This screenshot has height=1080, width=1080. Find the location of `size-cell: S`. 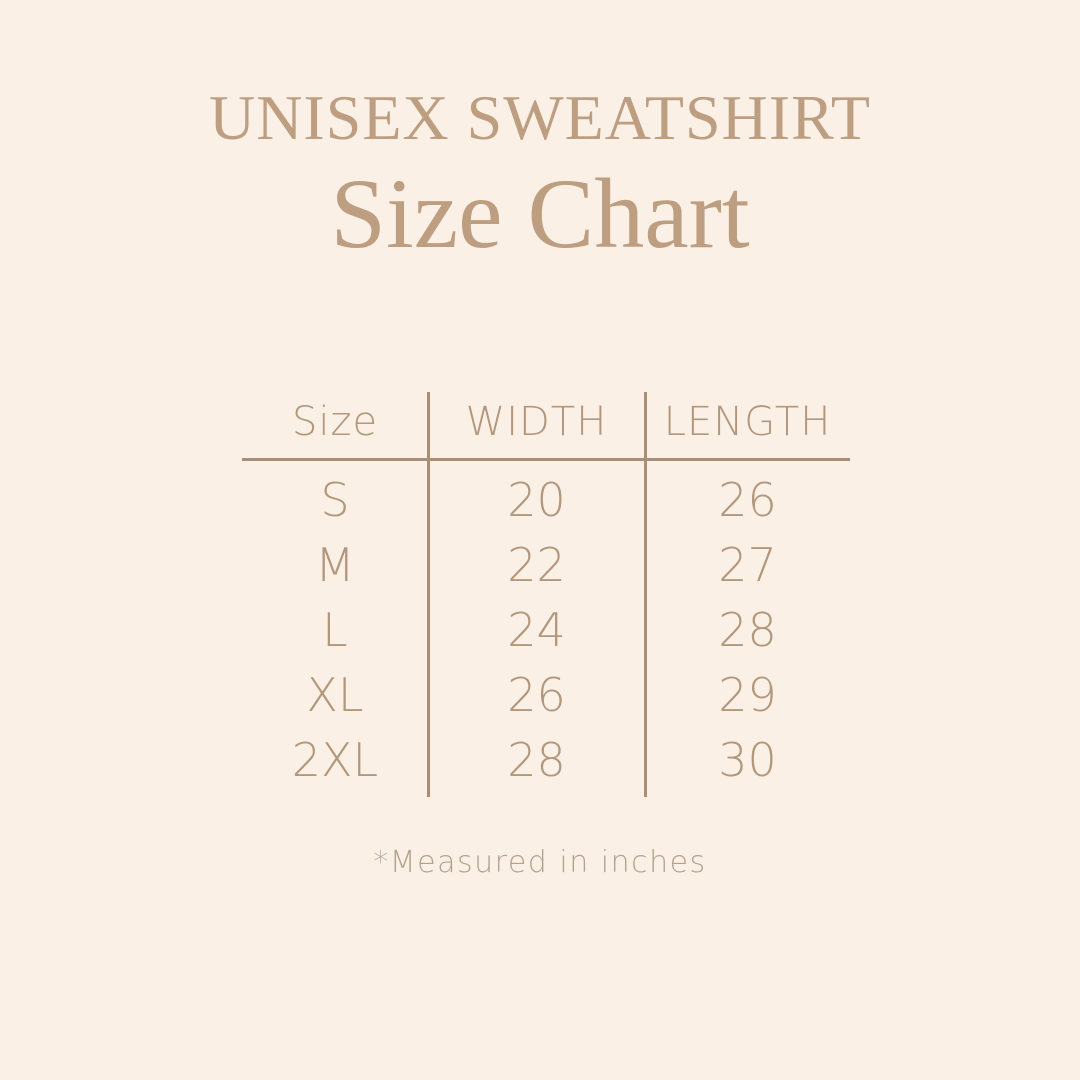

size-cell: S is located at coordinates (335, 499).